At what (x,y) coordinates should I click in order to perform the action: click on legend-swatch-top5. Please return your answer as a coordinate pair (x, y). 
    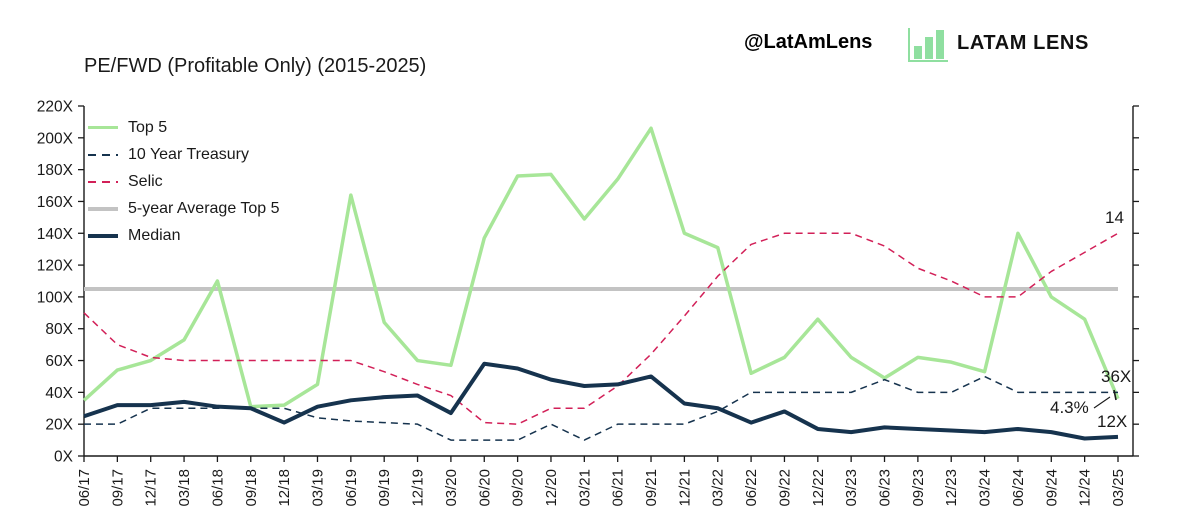
    Looking at the image, I should click on (103, 127).